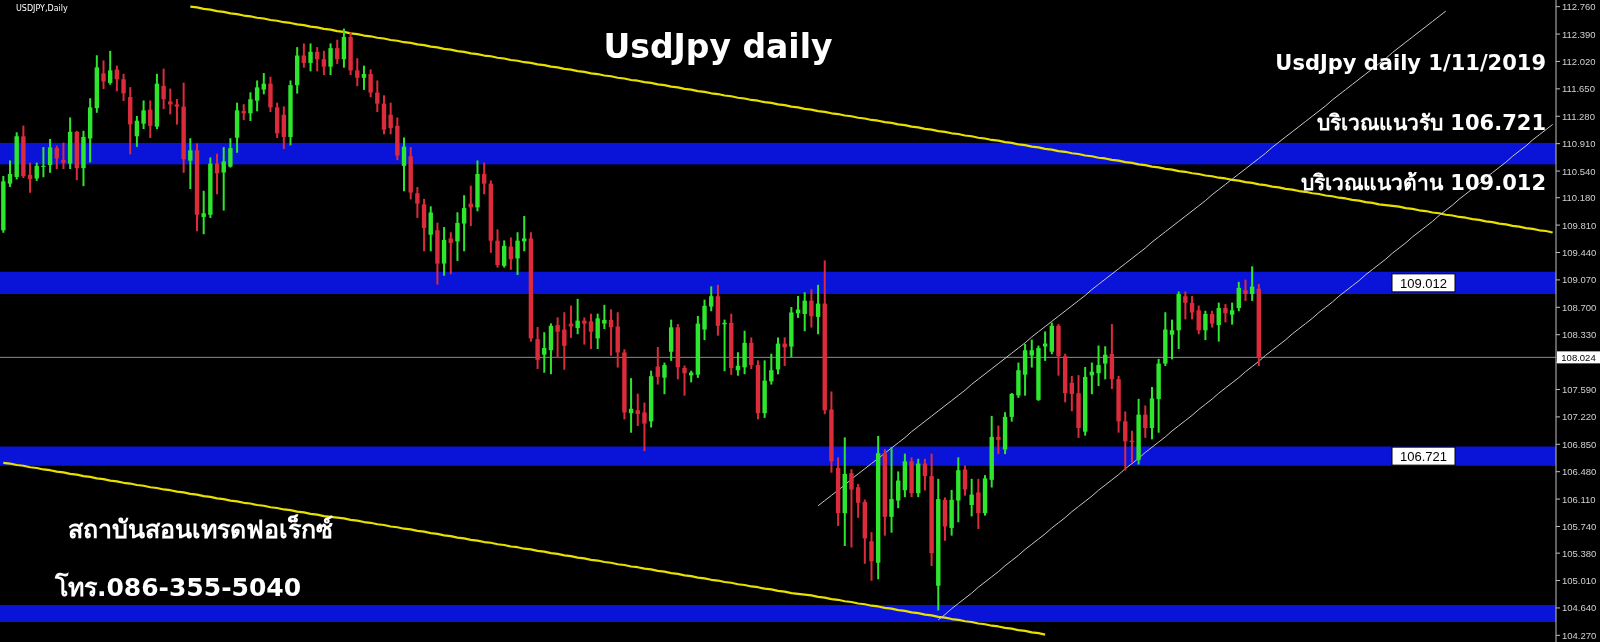  What do you see at coordinates (1579, 335) in the screenshot?
I see `y-tick-label: 108.330` at bounding box center [1579, 335].